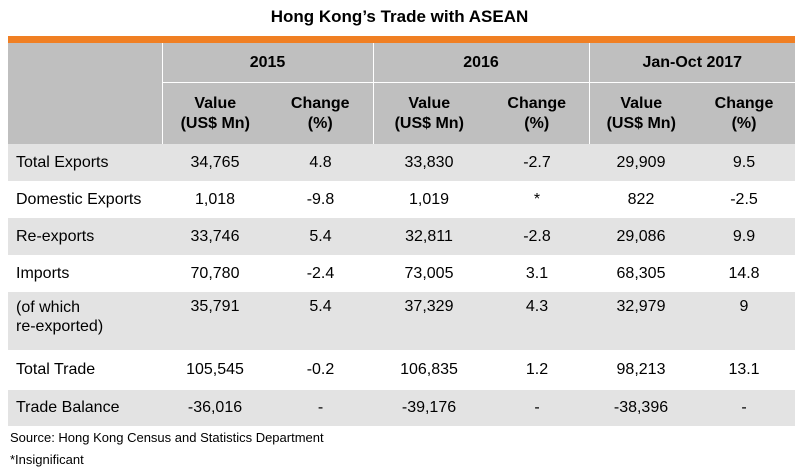 This screenshot has height=473, width=799. Describe the element at coordinates (428, 113) in the screenshot. I see `col-value-2016: Value (US$ Mn)` at that location.